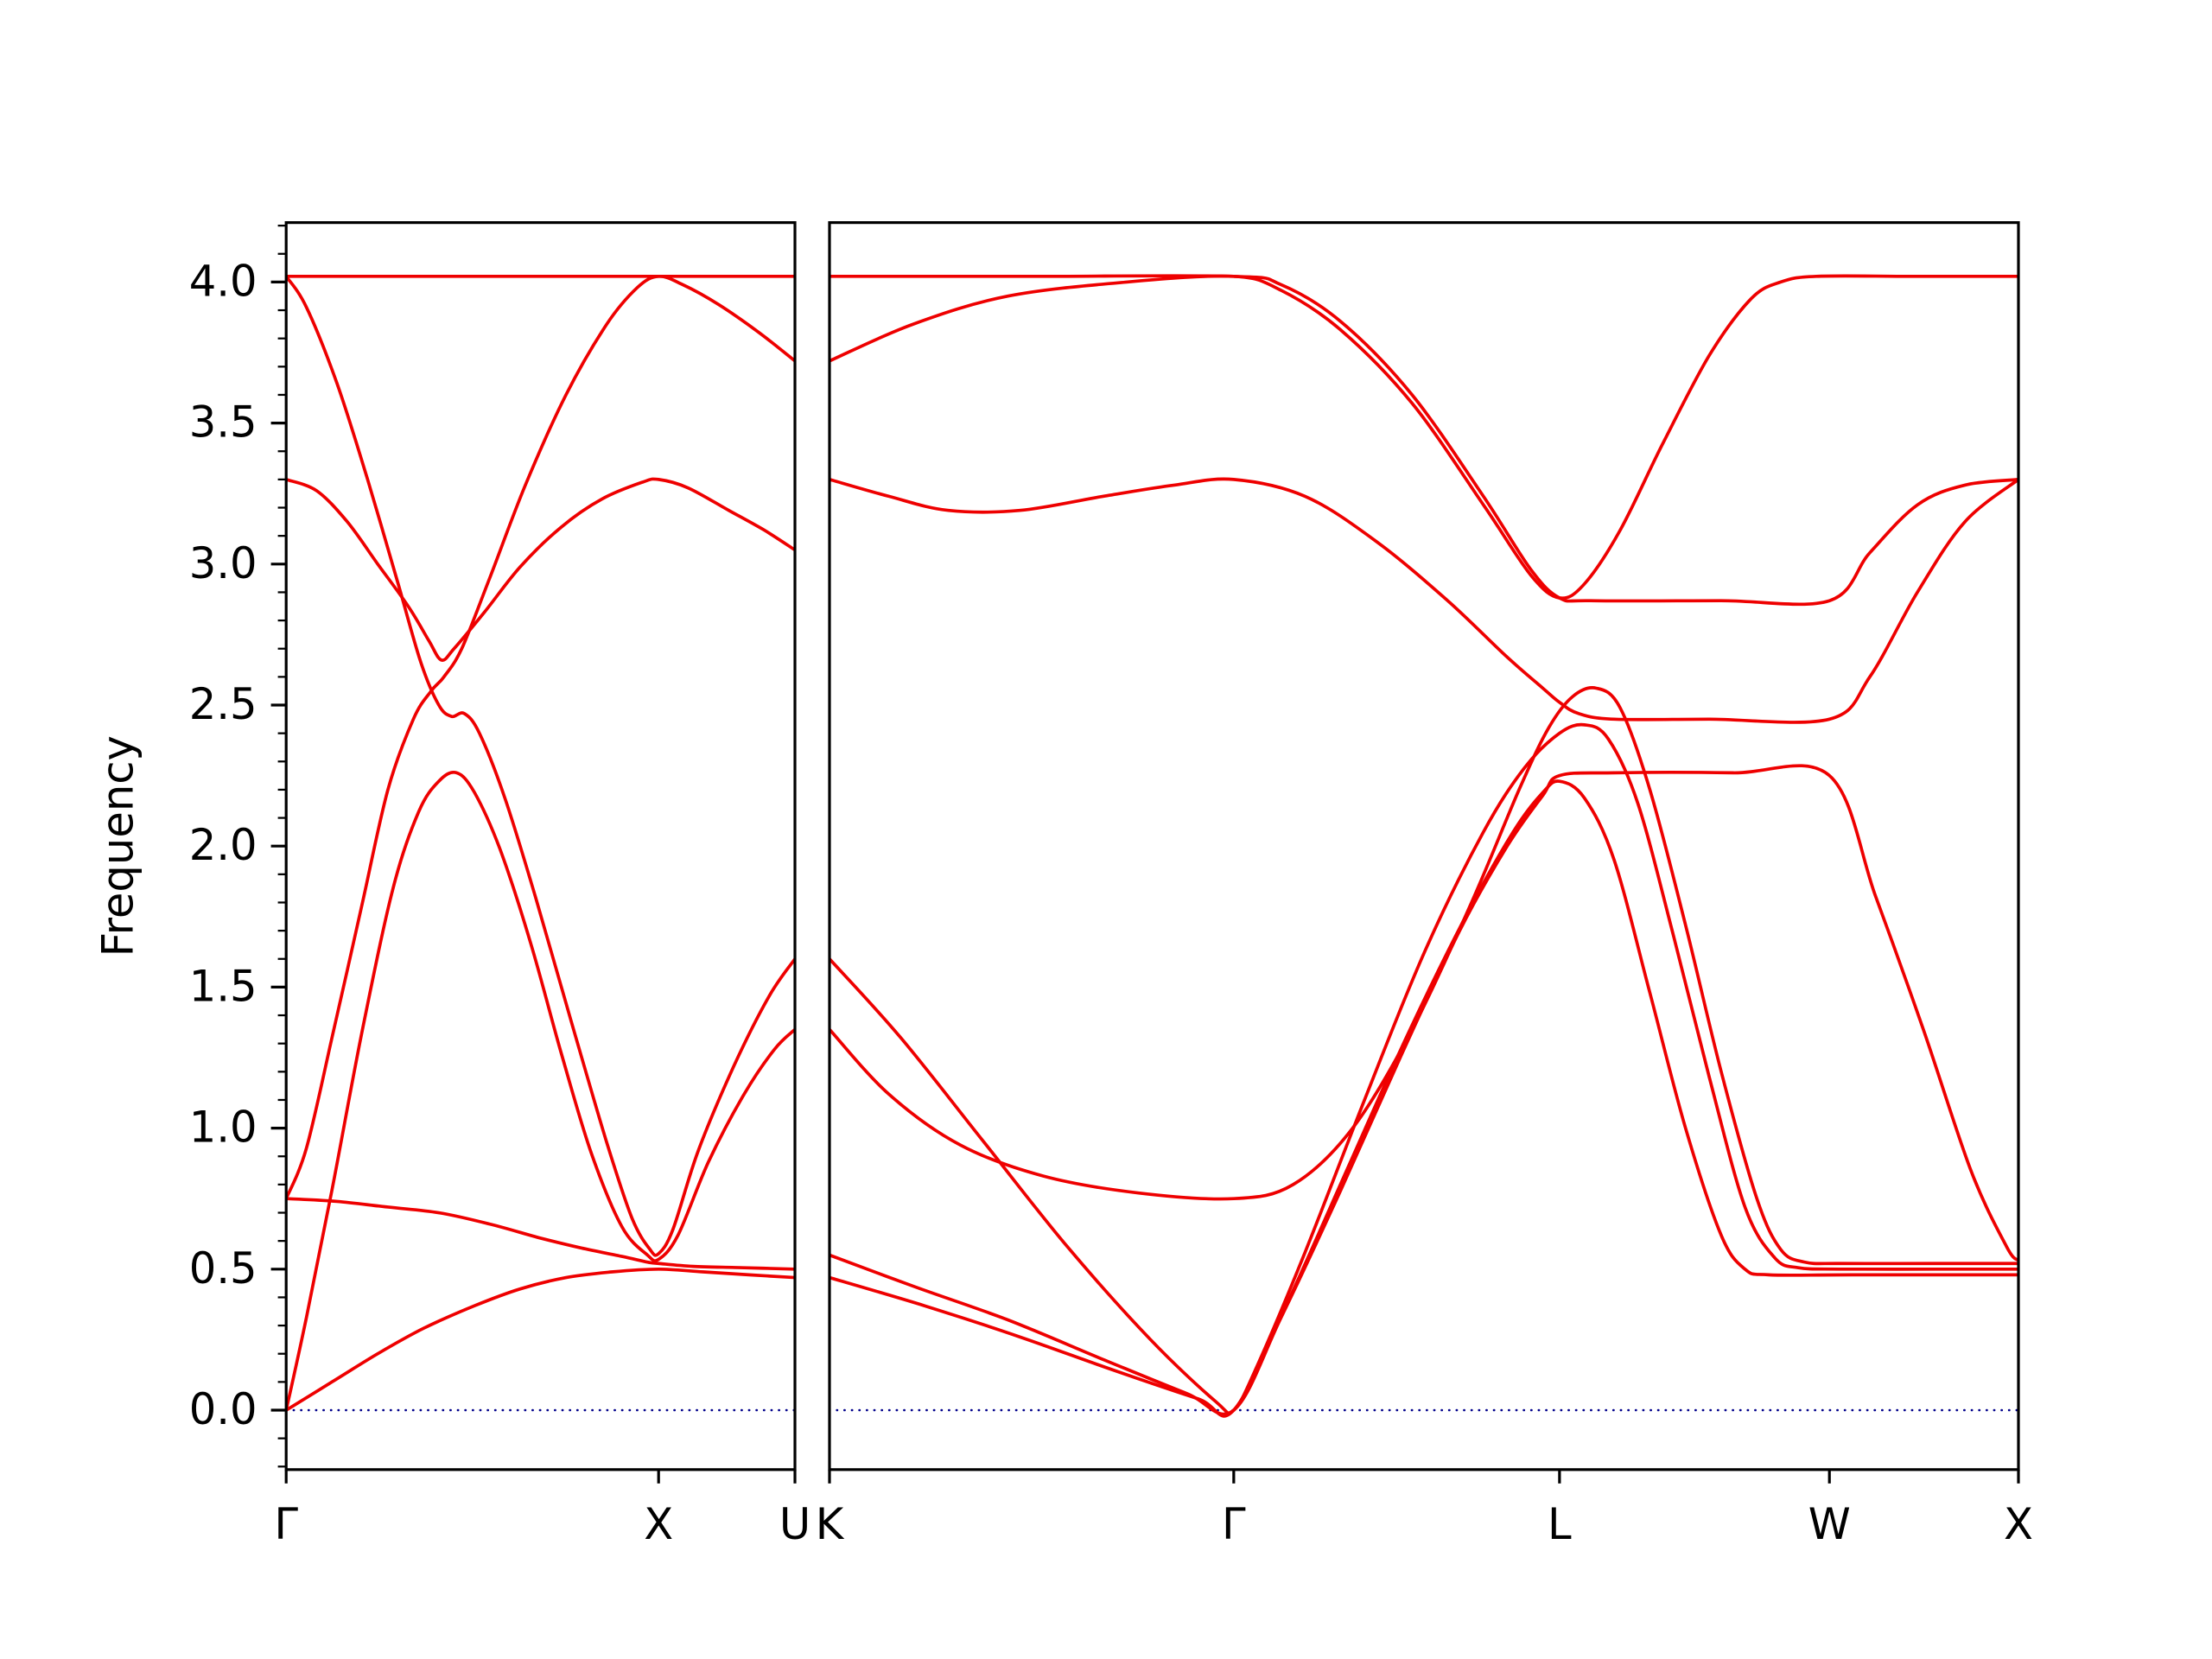 The height and width of the screenshot is (1659, 2212). I want to click on y-tick-label: 1.0, so click(223, 1128).